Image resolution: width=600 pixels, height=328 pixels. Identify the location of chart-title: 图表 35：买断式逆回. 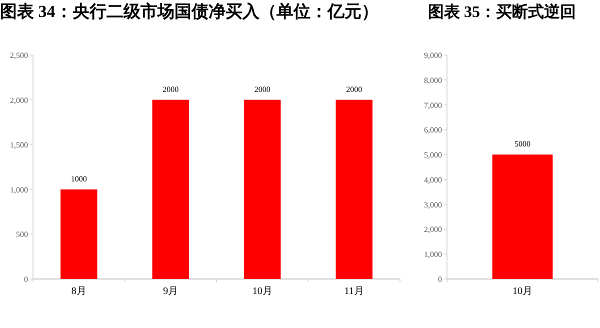
(502, 12).